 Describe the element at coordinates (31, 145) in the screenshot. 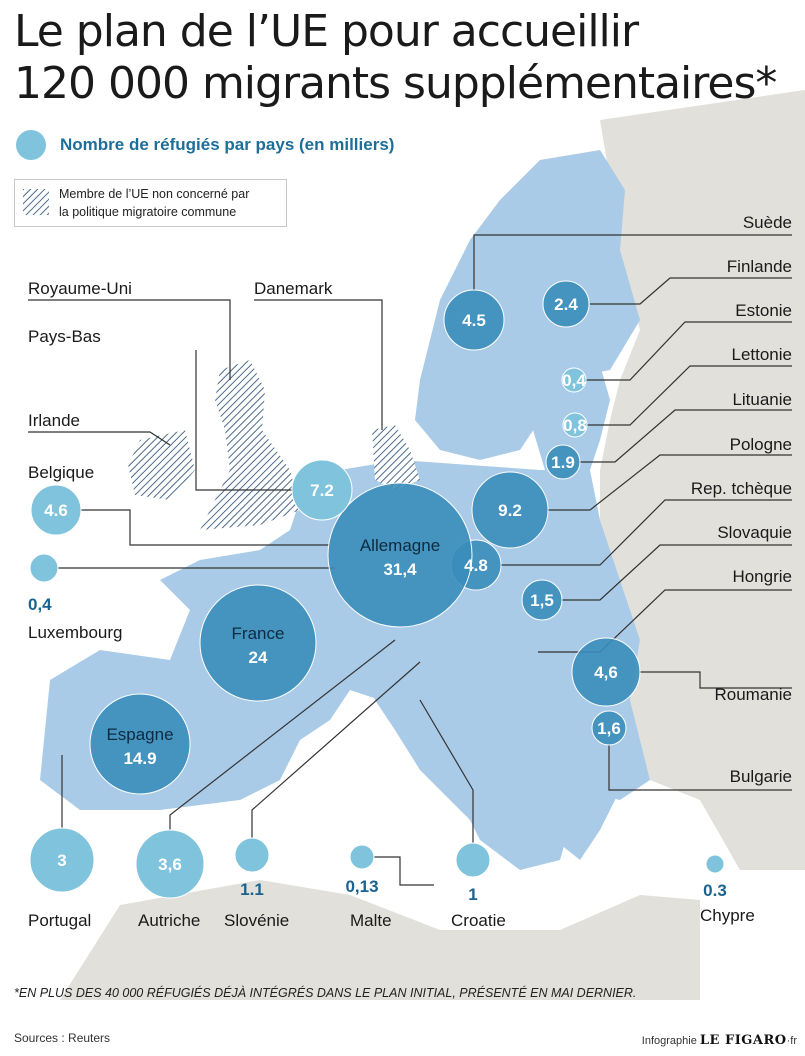

I see `legend-bubble-swatch` at that location.